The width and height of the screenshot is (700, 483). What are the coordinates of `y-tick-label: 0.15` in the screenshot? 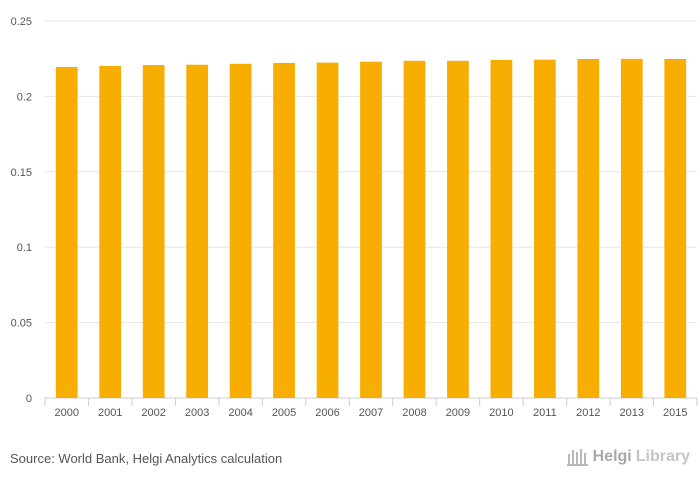 It's located at (21, 173).